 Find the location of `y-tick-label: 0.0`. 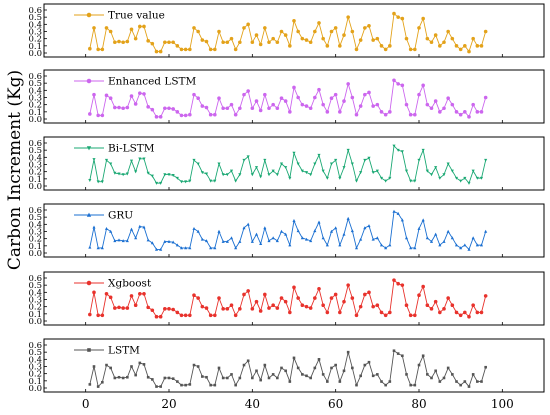

y-tick-label: 0.0 is located at coordinates (35, 322).